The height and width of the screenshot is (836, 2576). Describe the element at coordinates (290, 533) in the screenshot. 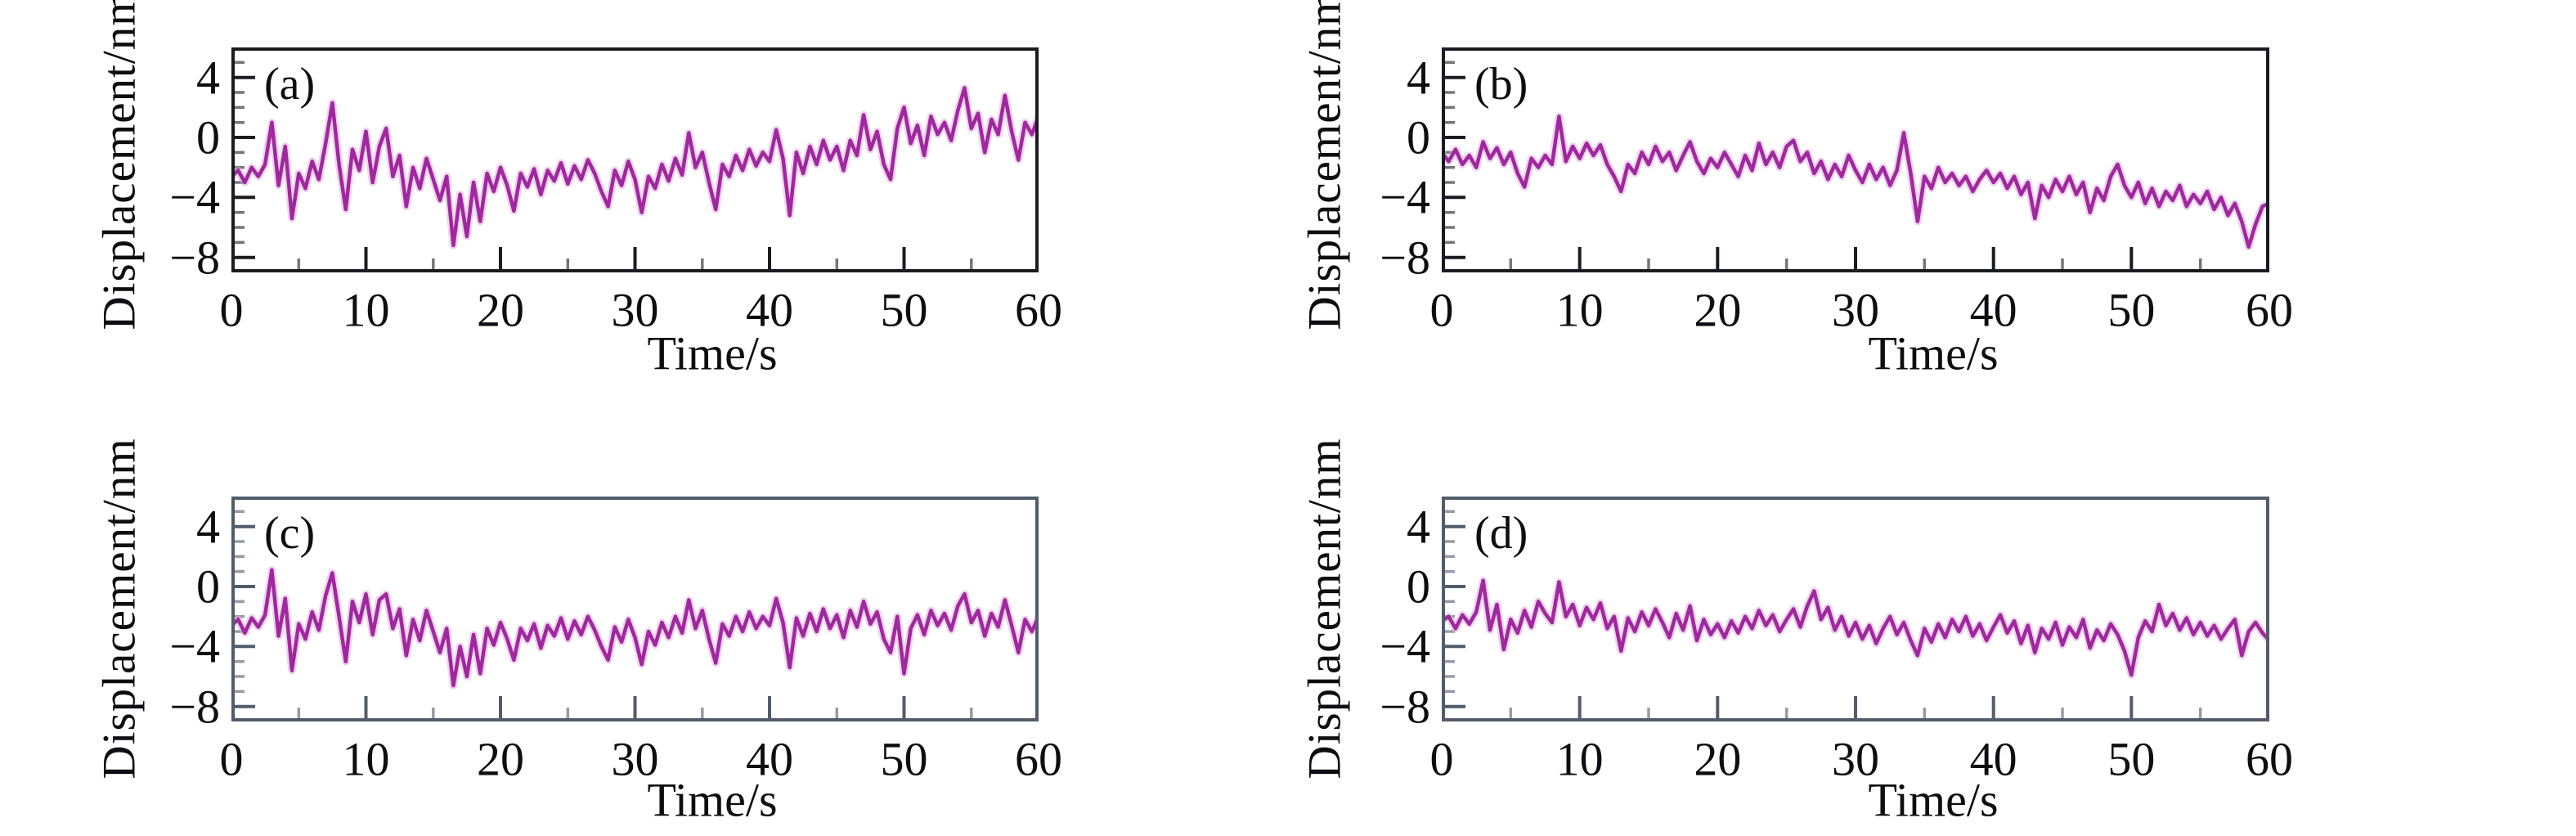

I see `panel-letter: (c)` at that location.